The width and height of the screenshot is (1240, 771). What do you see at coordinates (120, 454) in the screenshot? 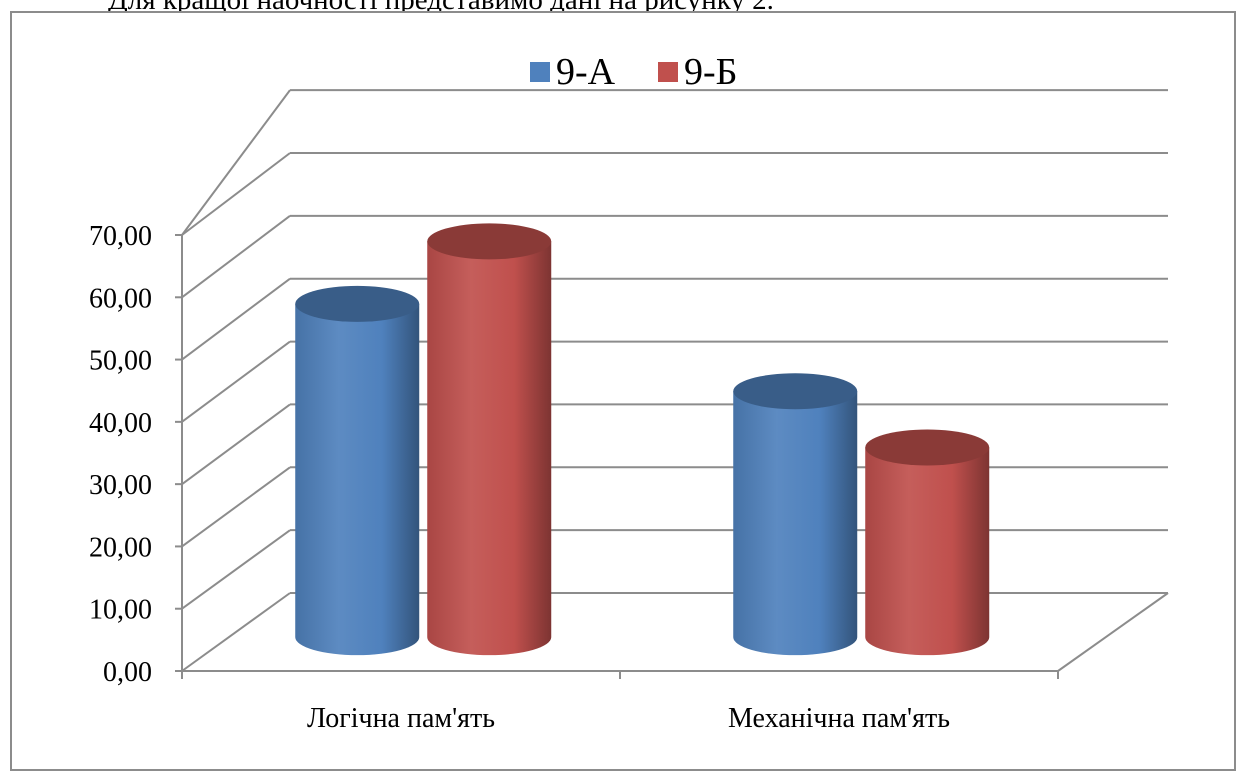
I see `y-tick-labels: 0,00 10,00 20,00 30,00 40,00 50,00 60,00 70,00` at bounding box center [120, 454].